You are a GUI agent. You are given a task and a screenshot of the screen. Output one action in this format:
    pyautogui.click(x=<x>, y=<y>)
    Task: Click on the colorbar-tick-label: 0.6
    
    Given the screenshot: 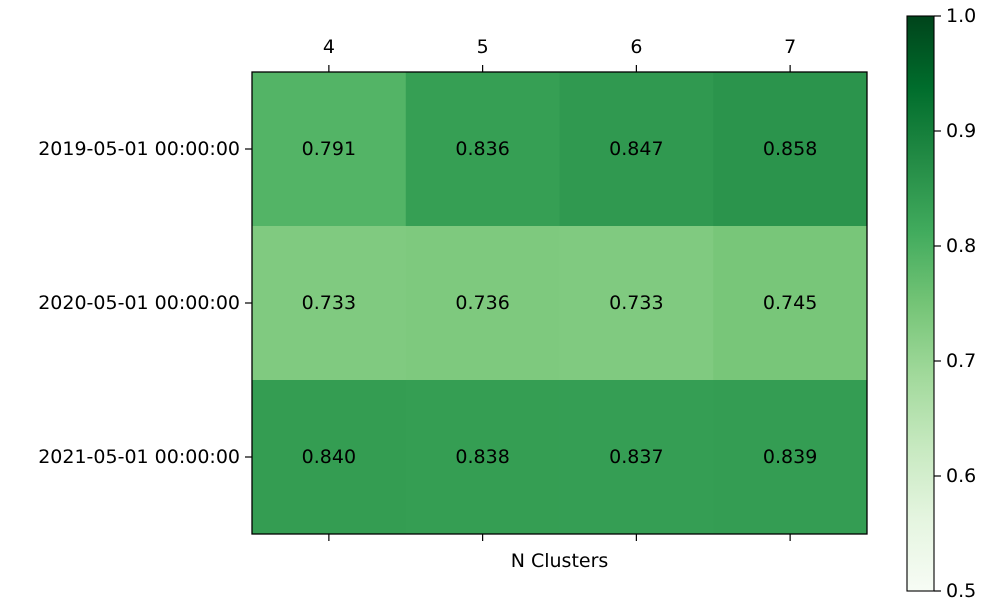 What is the action you would take?
    pyautogui.click(x=961, y=476)
    